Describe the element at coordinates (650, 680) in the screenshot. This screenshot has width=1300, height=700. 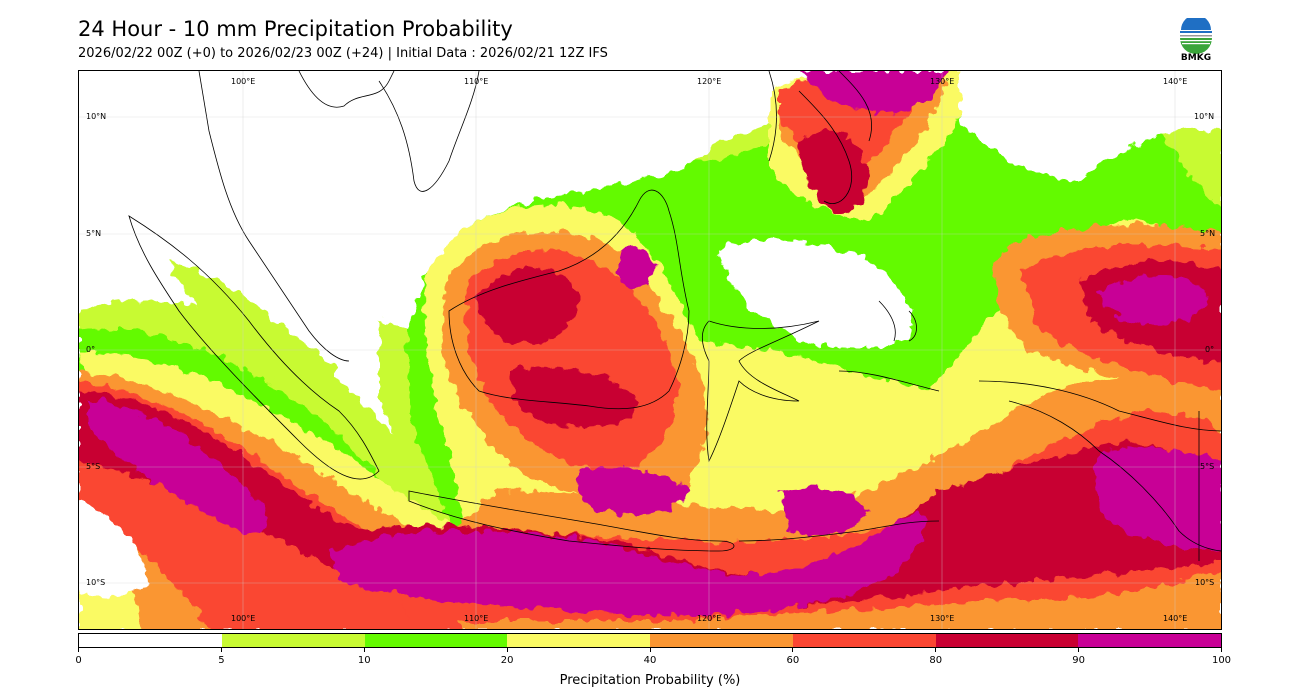
I see `colorbar-label: Precipitation Probability (%)` at that location.